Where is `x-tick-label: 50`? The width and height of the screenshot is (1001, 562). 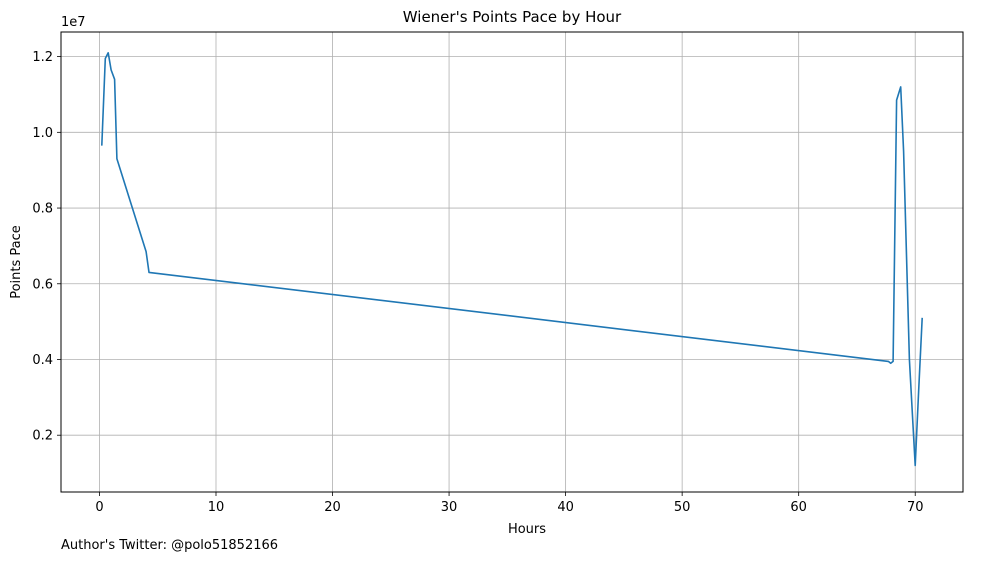 x-tick-label: 50 is located at coordinates (682, 507).